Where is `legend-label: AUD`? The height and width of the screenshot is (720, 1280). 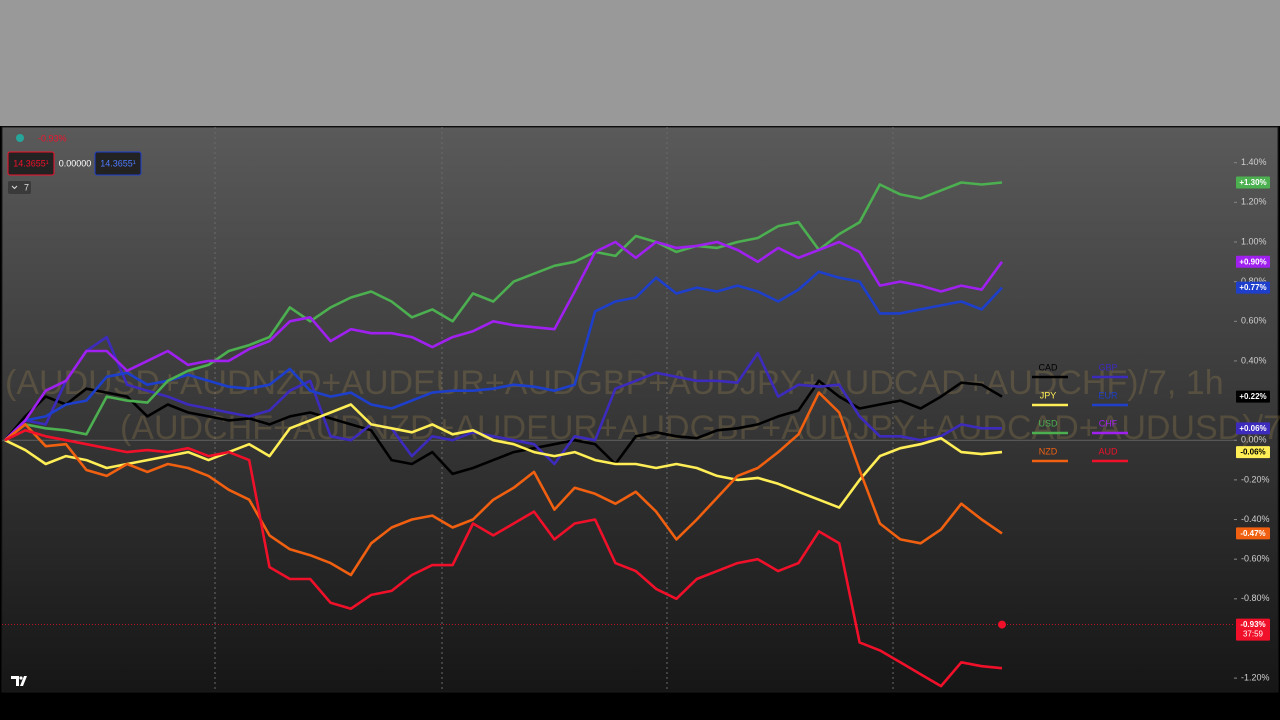
legend-label: AUD is located at coordinates (1108, 451).